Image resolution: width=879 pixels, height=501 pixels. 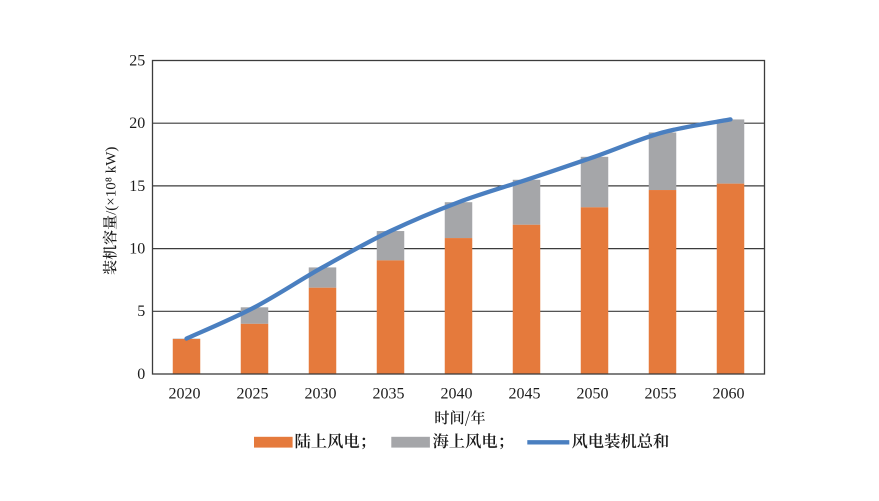 I want to click on svg-text: 20, so click(x=137, y=123).